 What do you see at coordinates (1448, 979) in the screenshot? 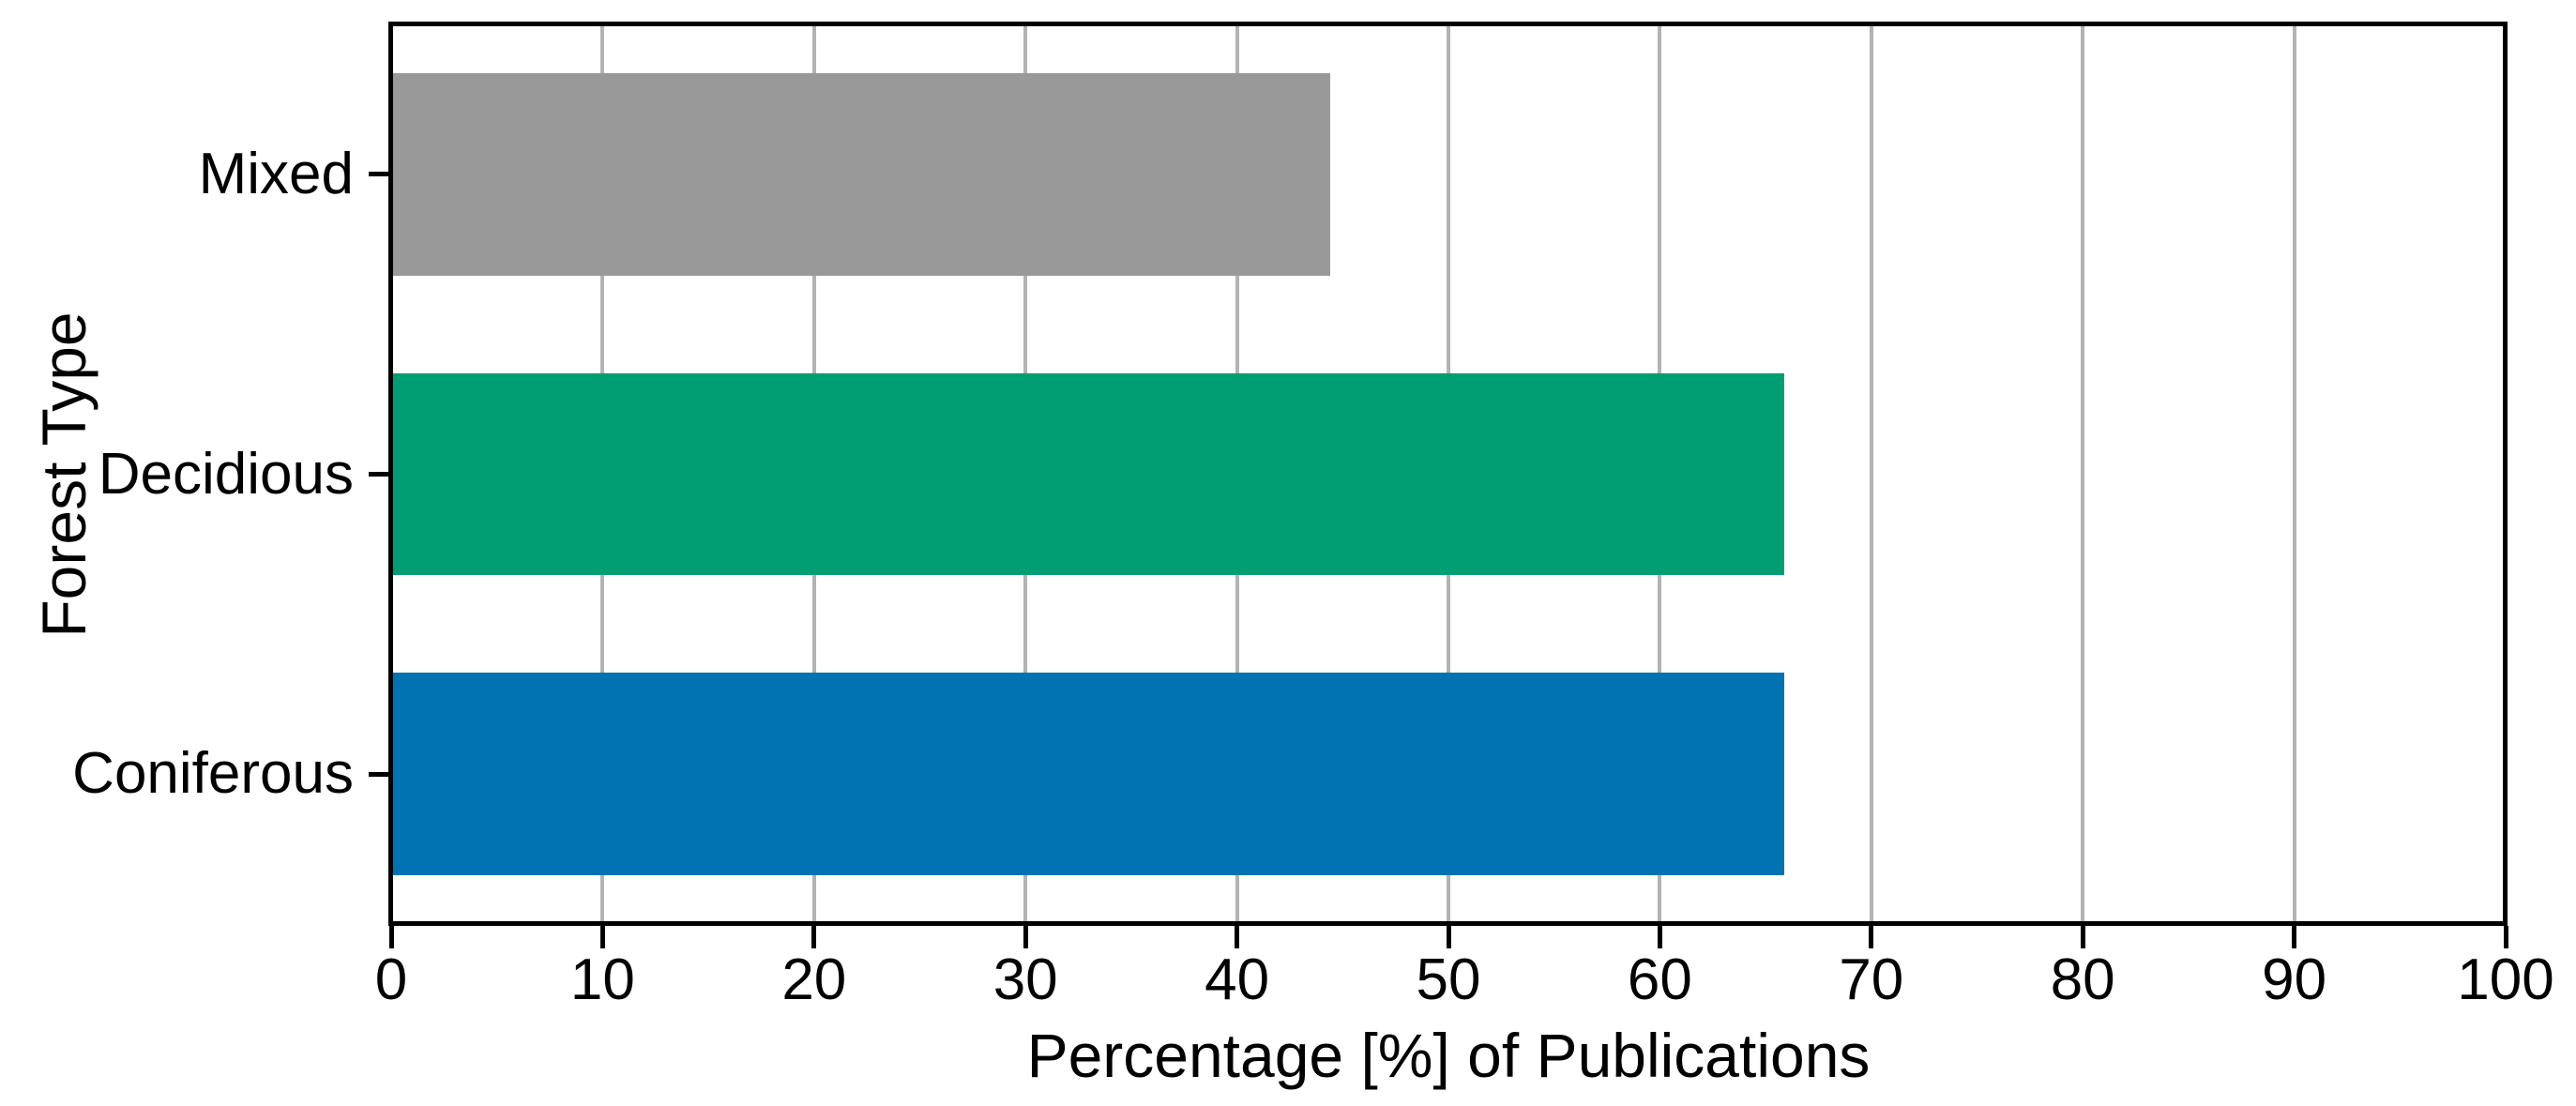
I see `x-tick-label-50: 50` at bounding box center [1448, 979].